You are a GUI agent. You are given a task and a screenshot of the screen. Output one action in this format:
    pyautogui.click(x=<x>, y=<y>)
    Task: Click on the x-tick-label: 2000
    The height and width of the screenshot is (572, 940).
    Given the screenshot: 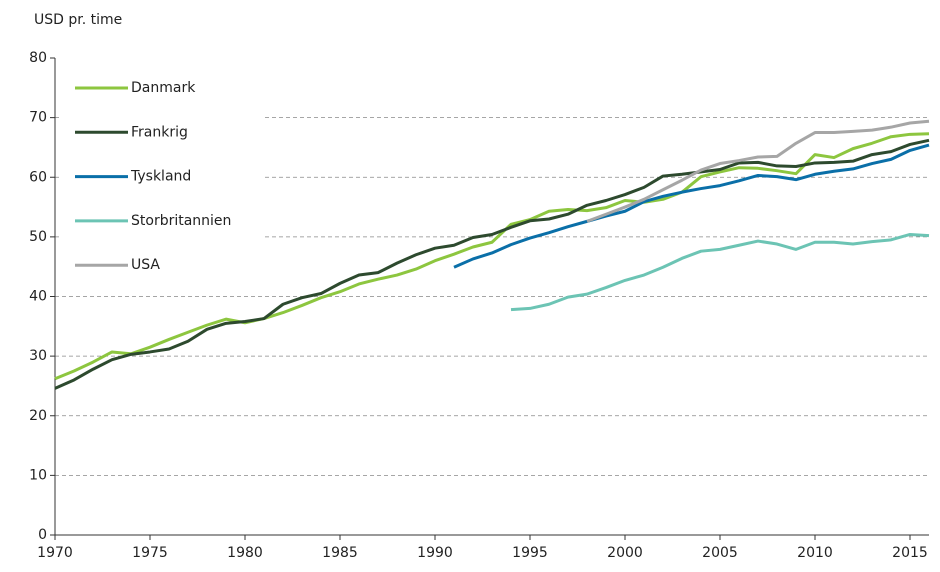 What is the action you would take?
    pyautogui.click(x=625, y=553)
    